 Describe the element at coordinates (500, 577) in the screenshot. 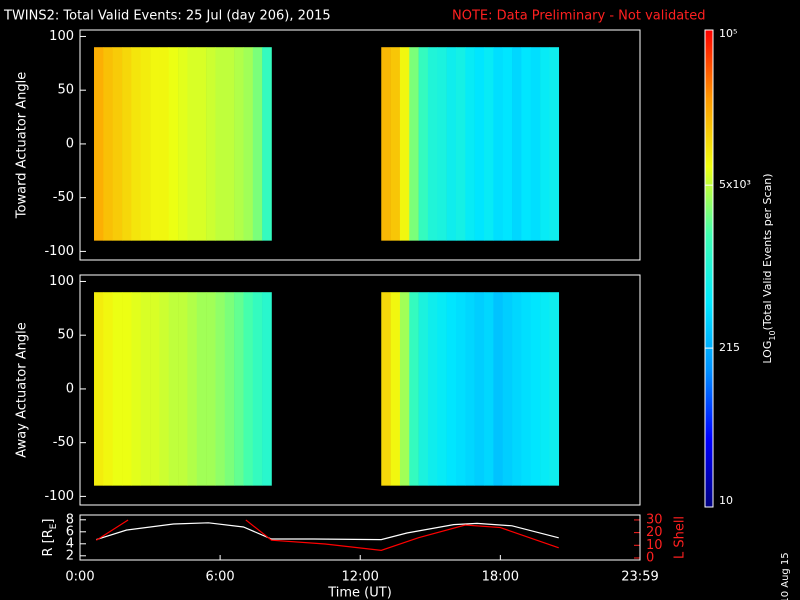

I see `x-tick-label: 18:00` at that location.